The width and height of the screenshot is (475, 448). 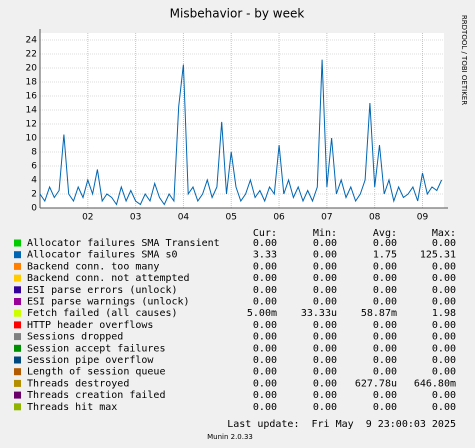 What do you see at coordinates (96, 372) in the screenshot?
I see `legend-label: Length of session queue` at bounding box center [96, 372].